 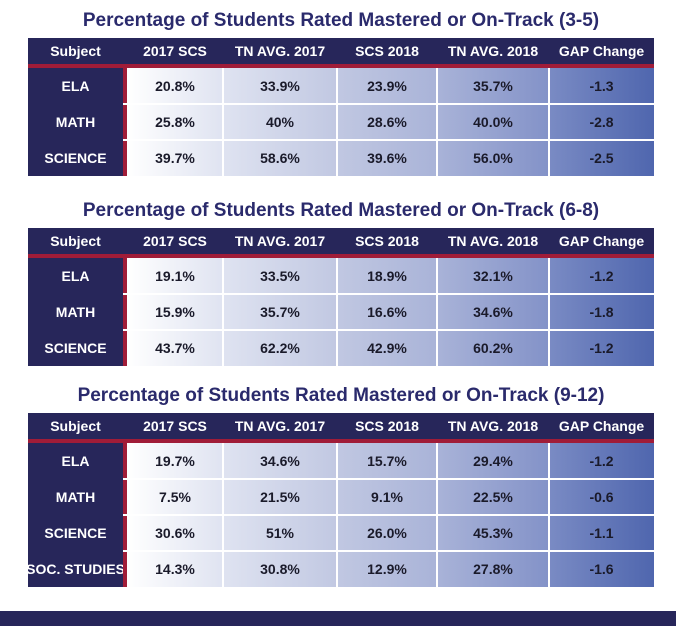 What do you see at coordinates (387, 348) in the screenshot?
I see `value-cell: 42.9%` at bounding box center [387, 348].